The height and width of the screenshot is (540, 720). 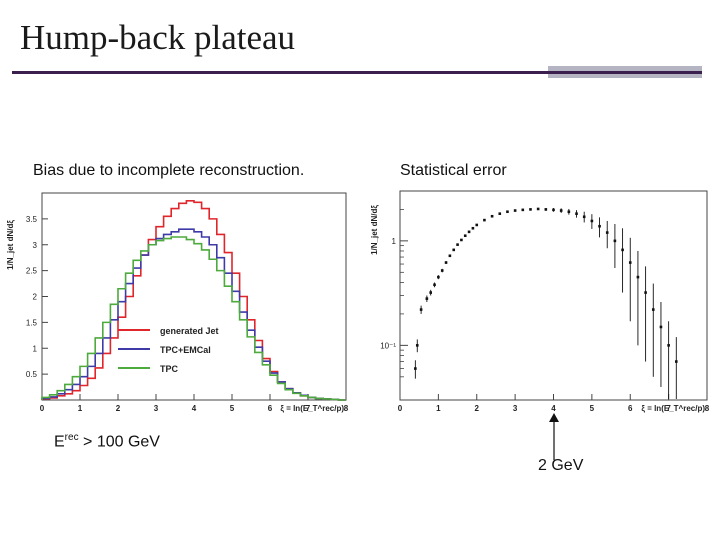 What do you see at coordinates (169, 170) in the screenshot?
I see `left-chart-caption: Bias due to incomplete reconstruction.` at bounding box center [169, 170].